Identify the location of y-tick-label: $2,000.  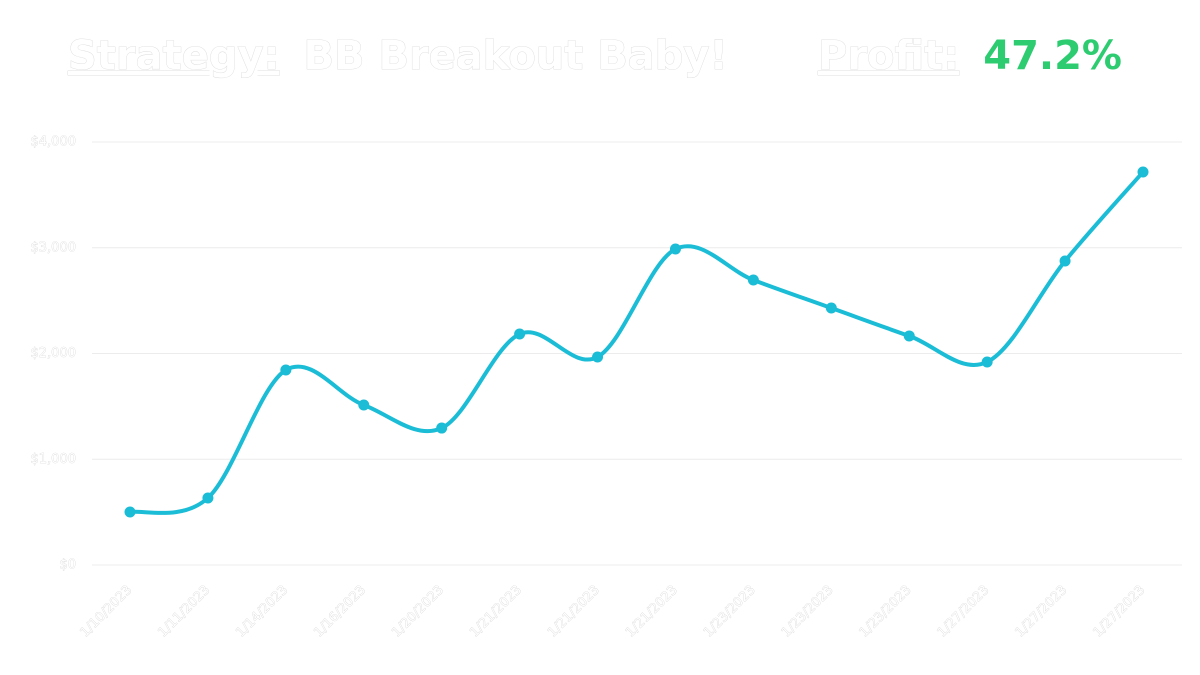
(54, 353).